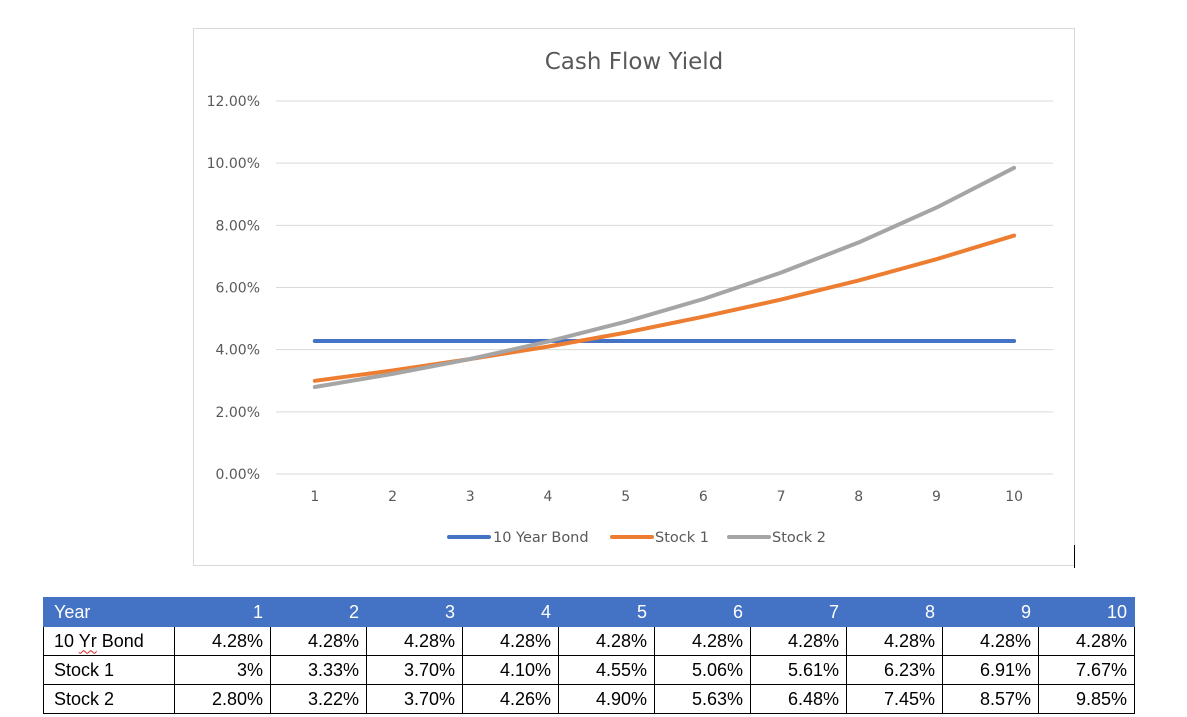  Describe the element at coordinates (222, 612) in the screenshot. I see `year-column-header: 1` at that location.